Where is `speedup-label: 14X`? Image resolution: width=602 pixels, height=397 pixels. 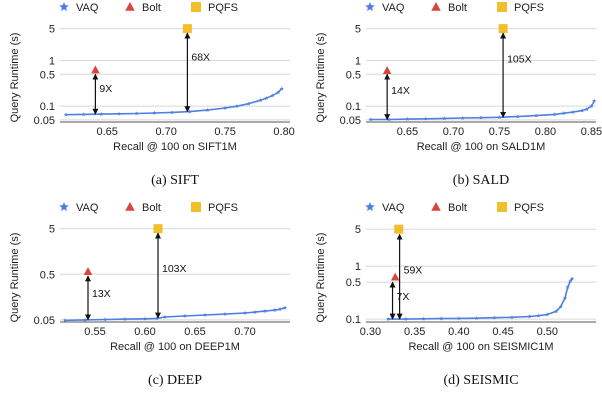
speedup-label: 14X is located at coordinates (400, 91).